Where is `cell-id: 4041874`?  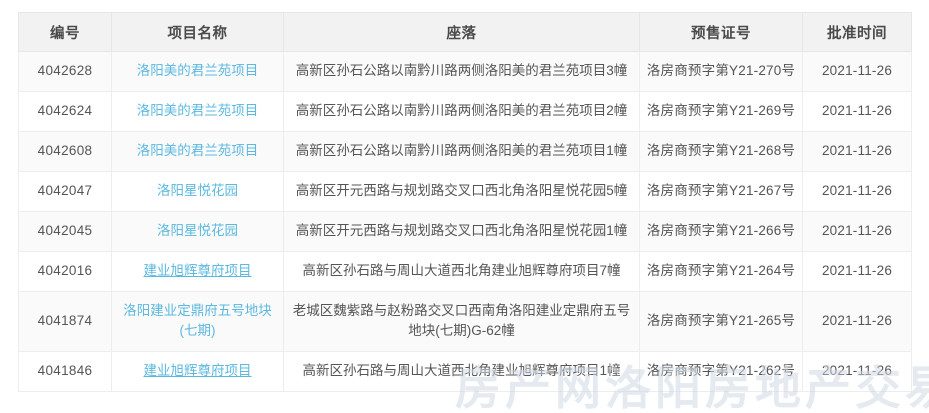 cell-id: 4041874 is located at coordinates (65, 321).